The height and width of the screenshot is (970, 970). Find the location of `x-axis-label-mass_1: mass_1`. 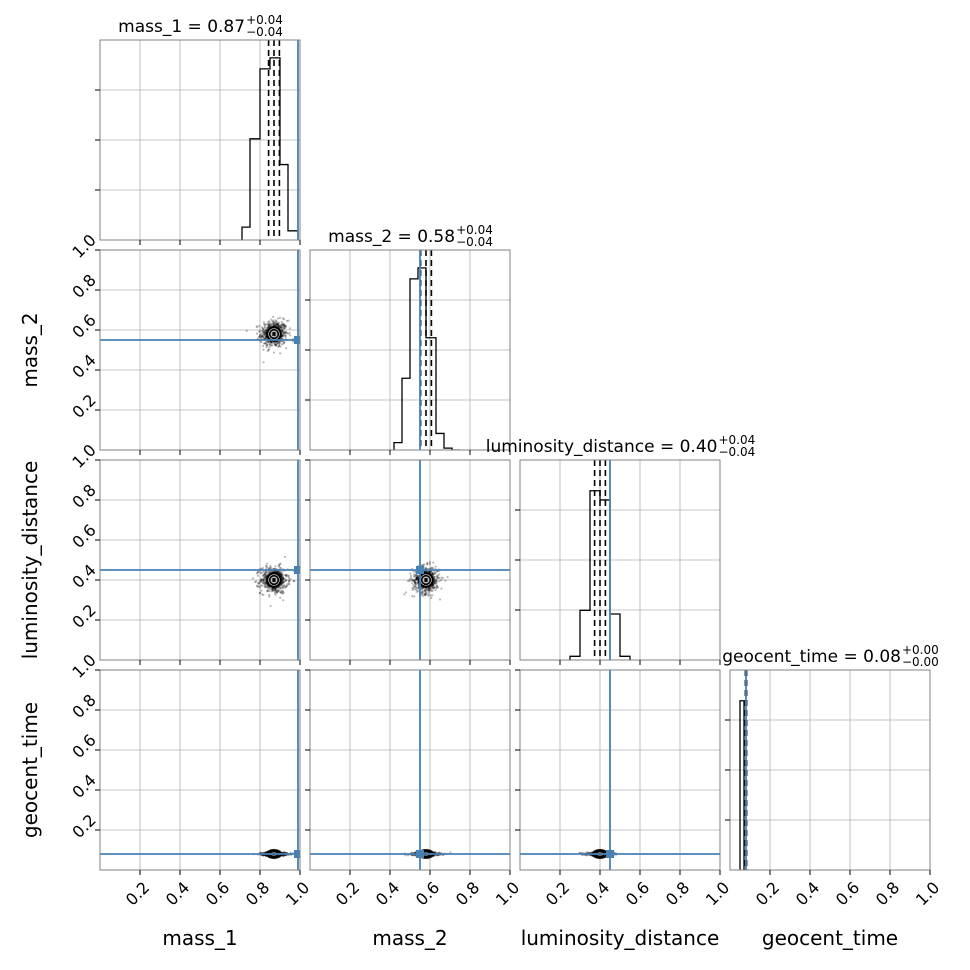

x-axis-label-mass_1: mass_1 is located at coordinates (199, 938).